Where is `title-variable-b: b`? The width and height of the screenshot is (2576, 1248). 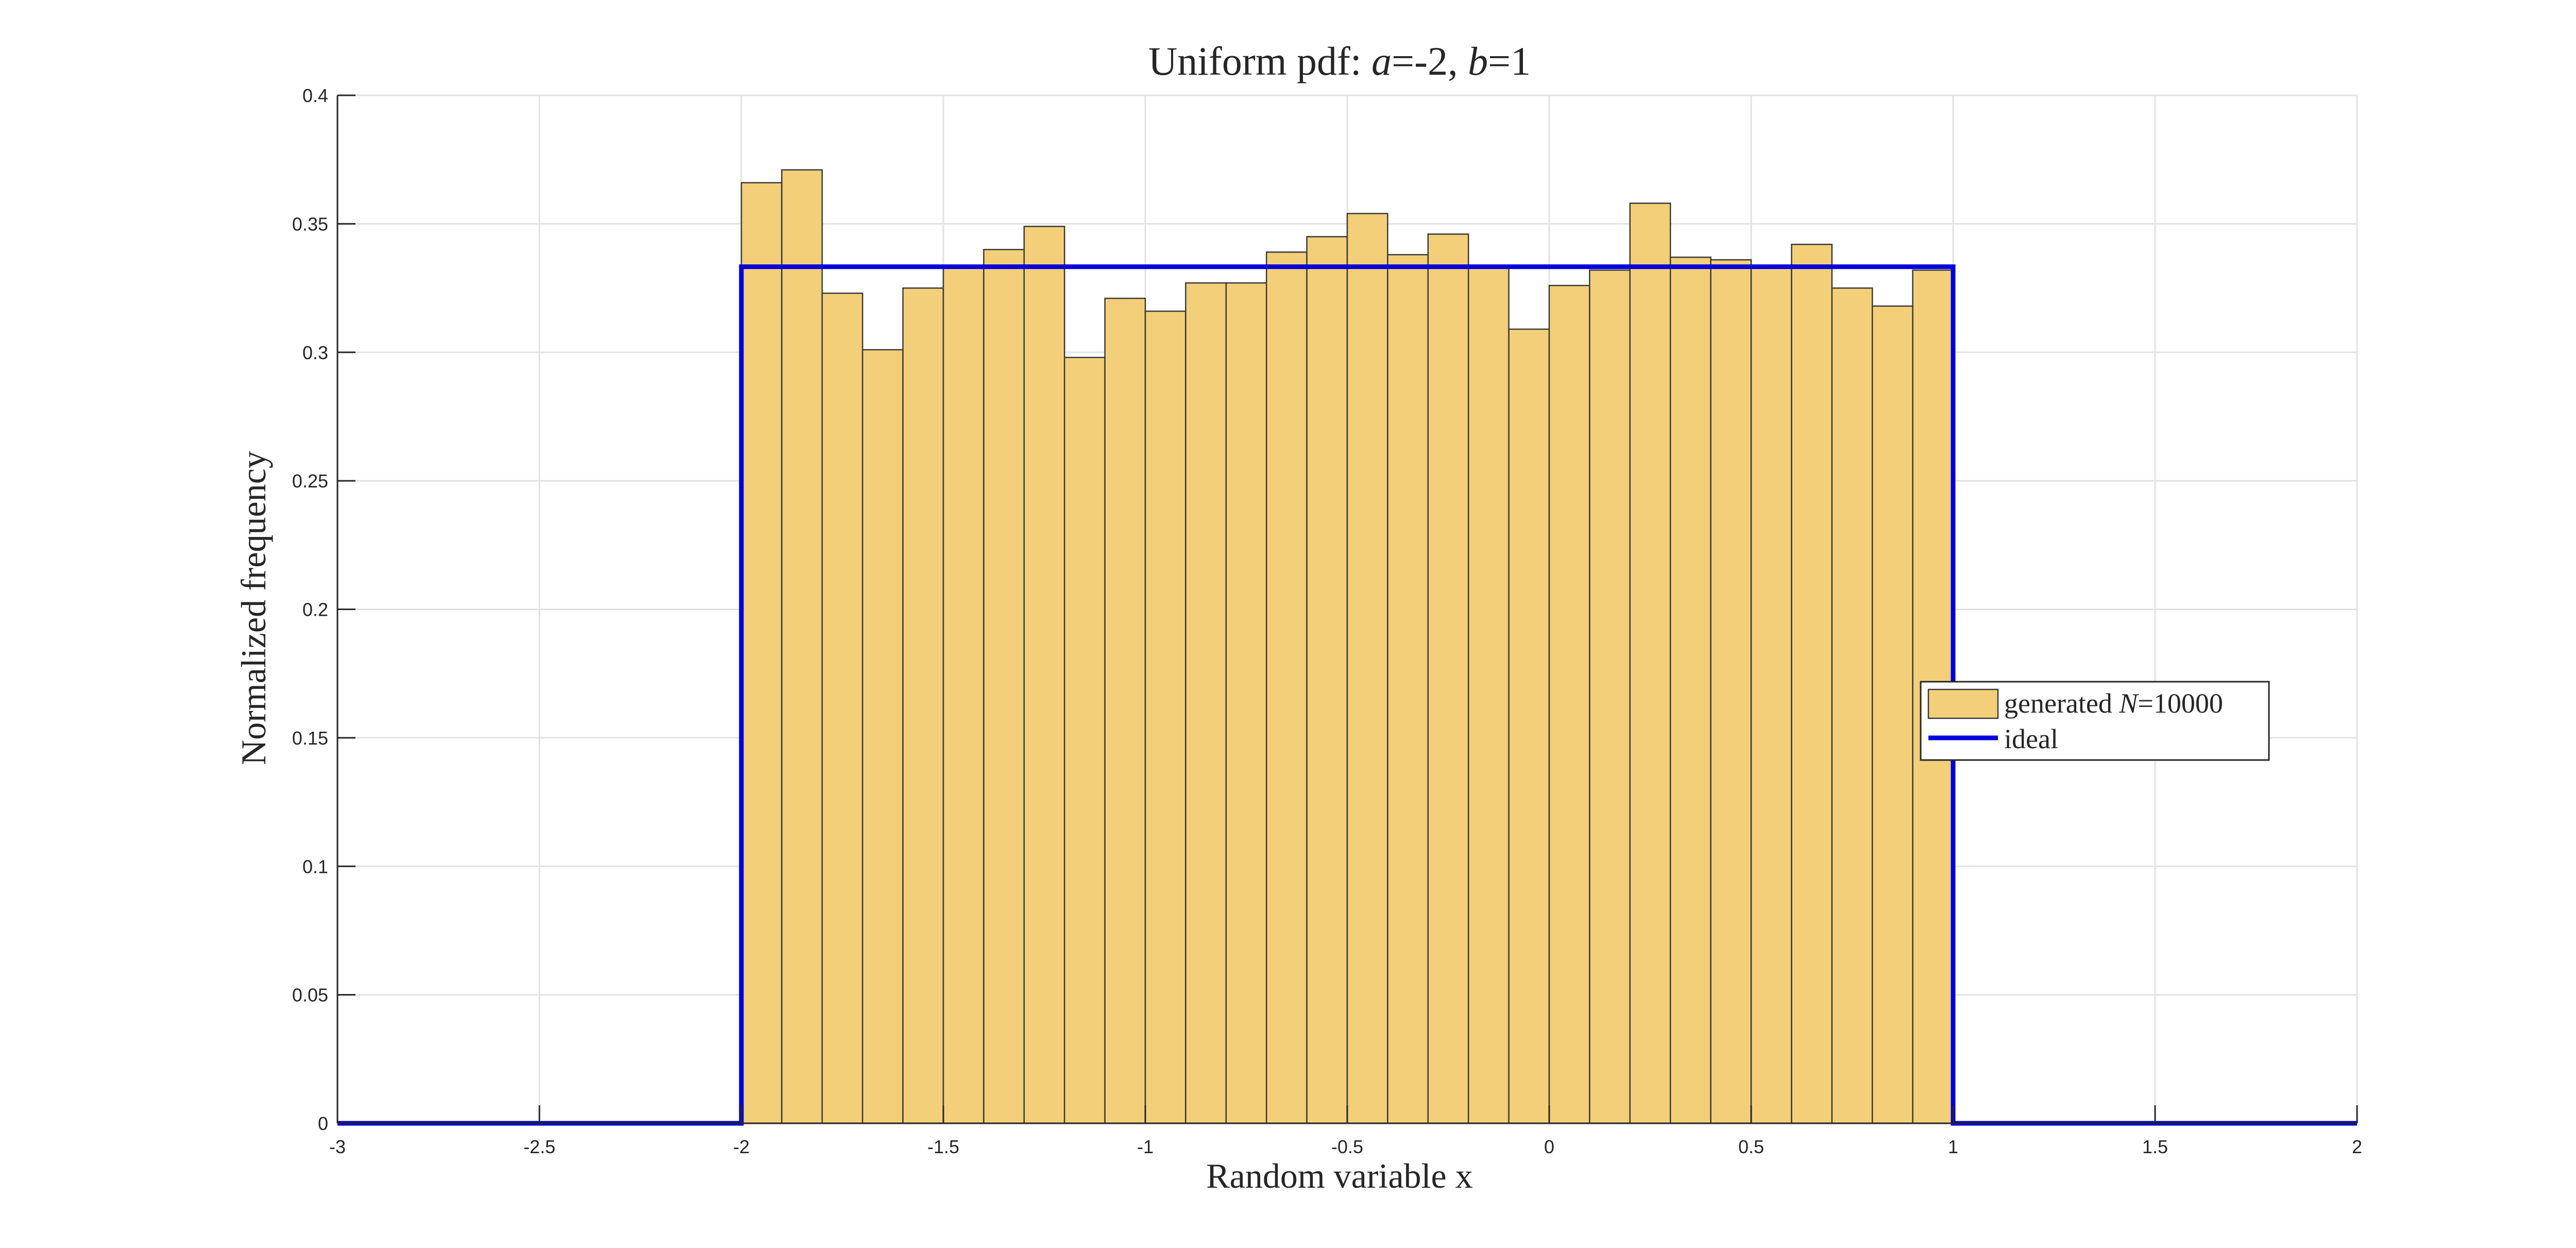
title-variable-b: b is located at coordinates (1478, 61).